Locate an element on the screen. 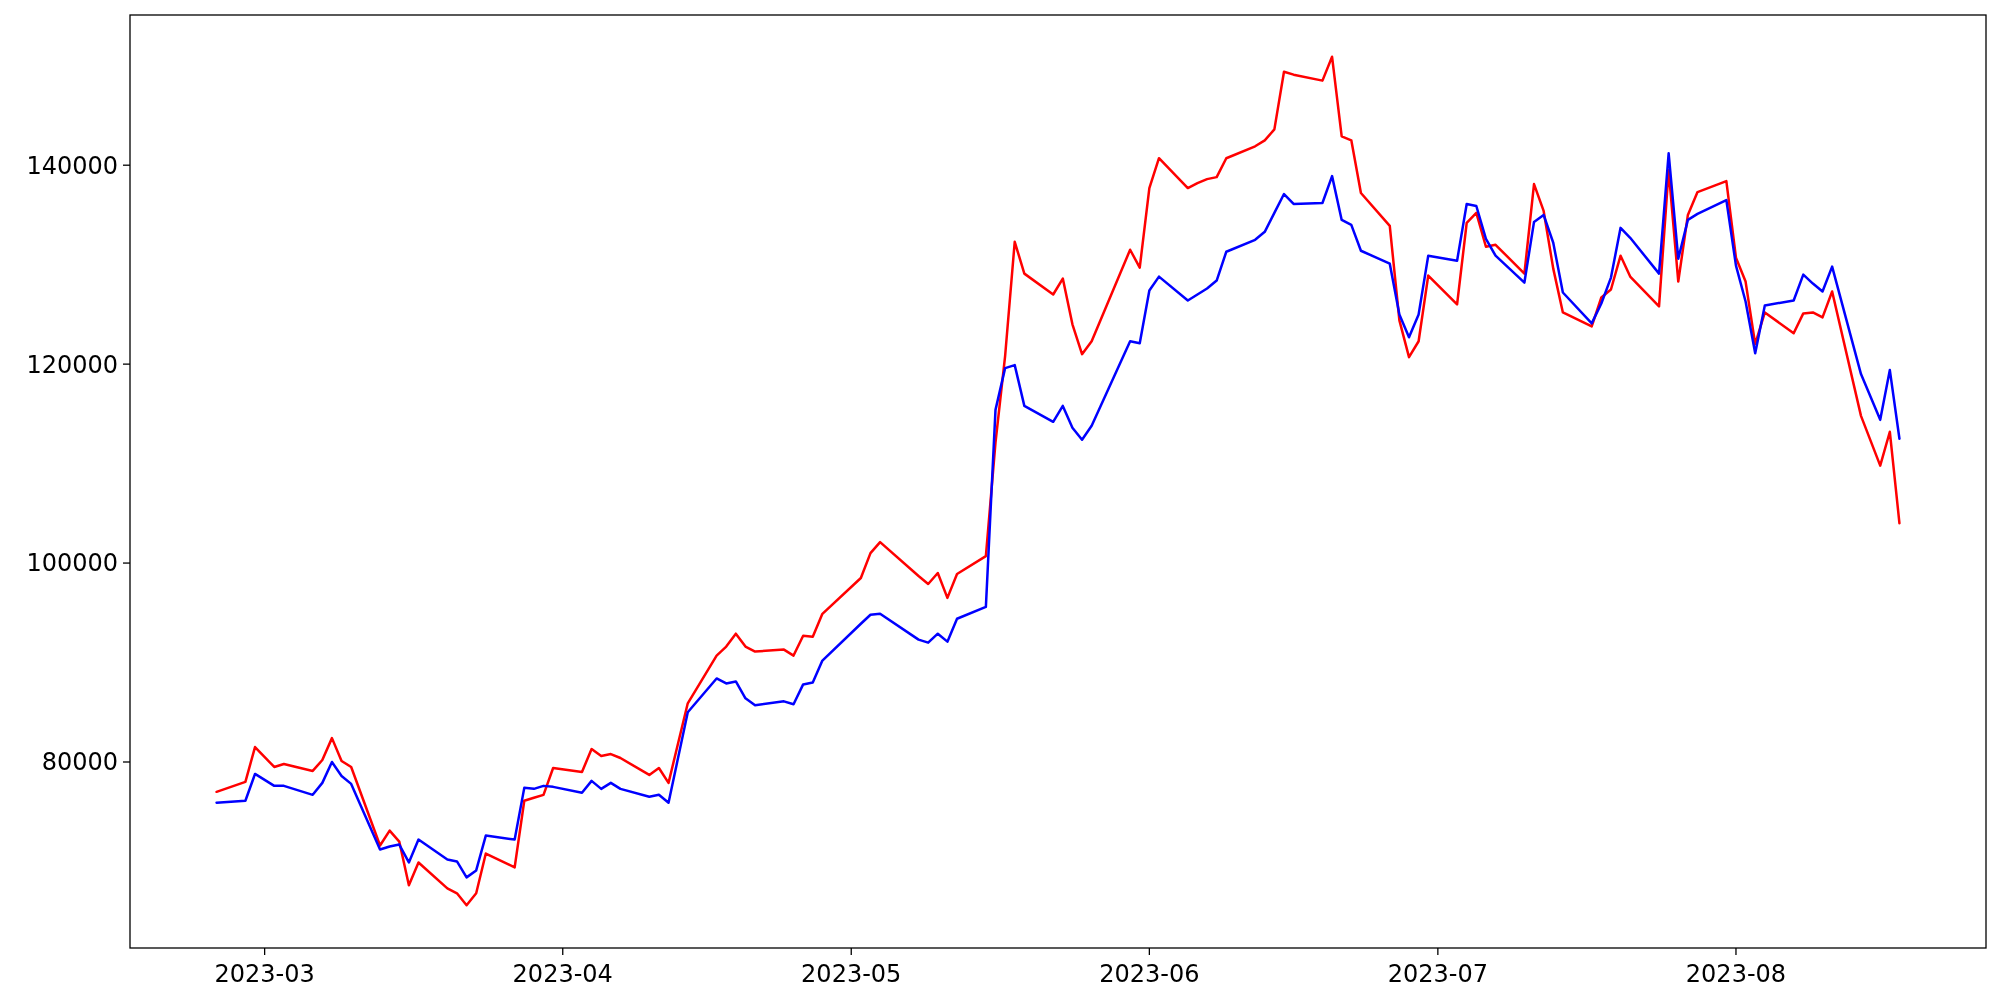 Image resolution: width=2000 pixels, height=1000 pixels. x-tick-label: 2023-03 is located at coordinates (264, 974).